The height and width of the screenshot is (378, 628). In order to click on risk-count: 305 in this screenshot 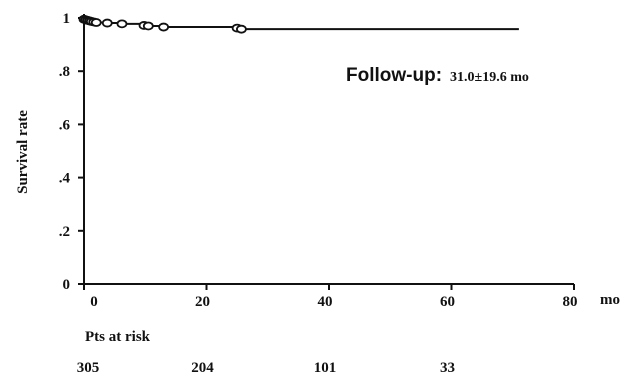, I will do `click(88, 368)`.